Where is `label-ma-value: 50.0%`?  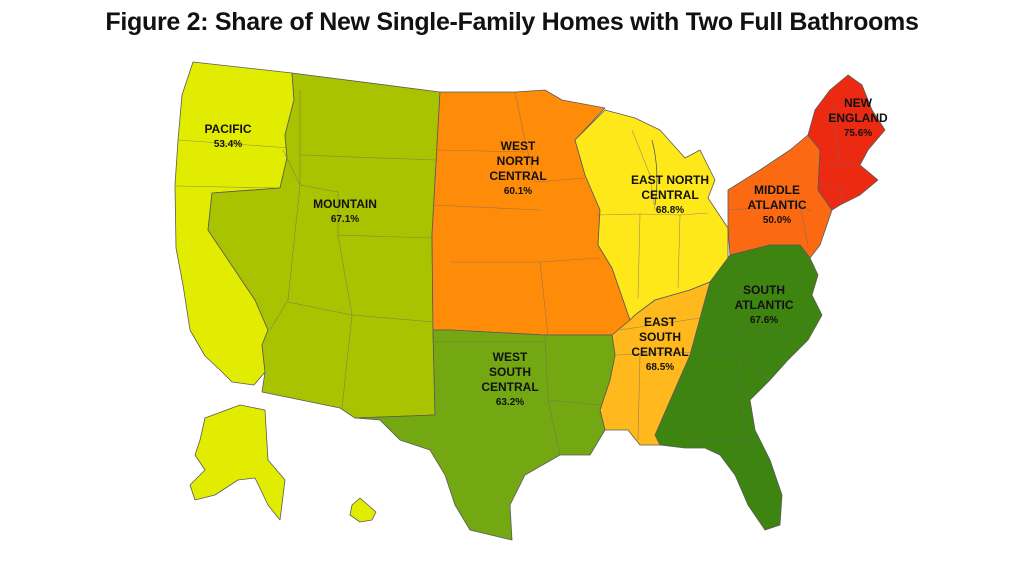
label-ma-value: 50.0% is located at coordinates (777, 220).